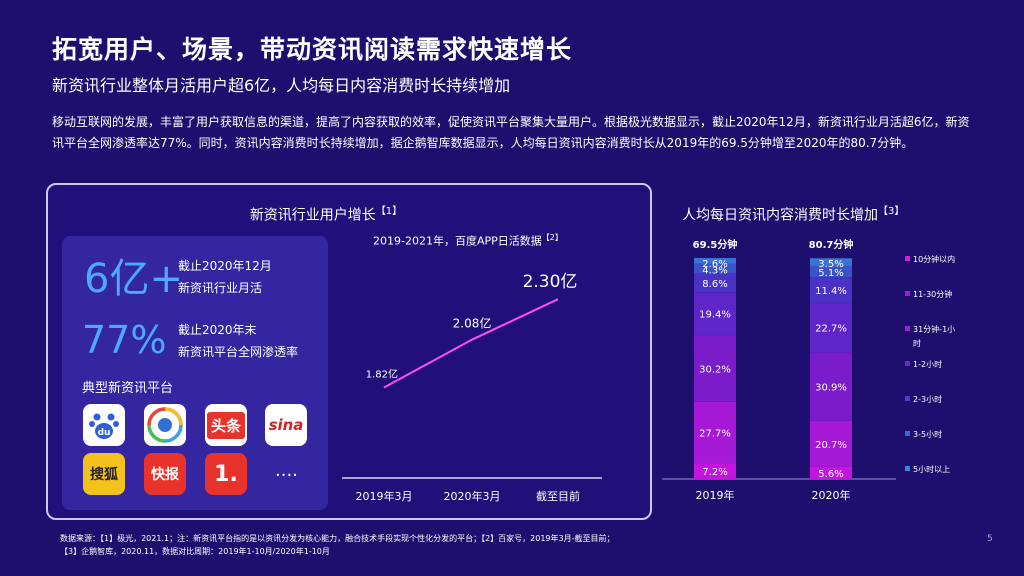 Image resolution: width=1024 pixels, height=576 pixels. What do you see at coordinates (714, 271) in the screenshot?
I see `bar-segment-label: 4.3%` at bounding box center [714, 271].